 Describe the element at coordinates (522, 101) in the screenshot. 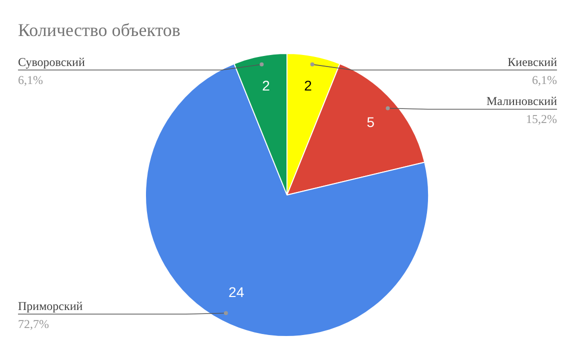

I see `slice-label: Малиновский` at that location.